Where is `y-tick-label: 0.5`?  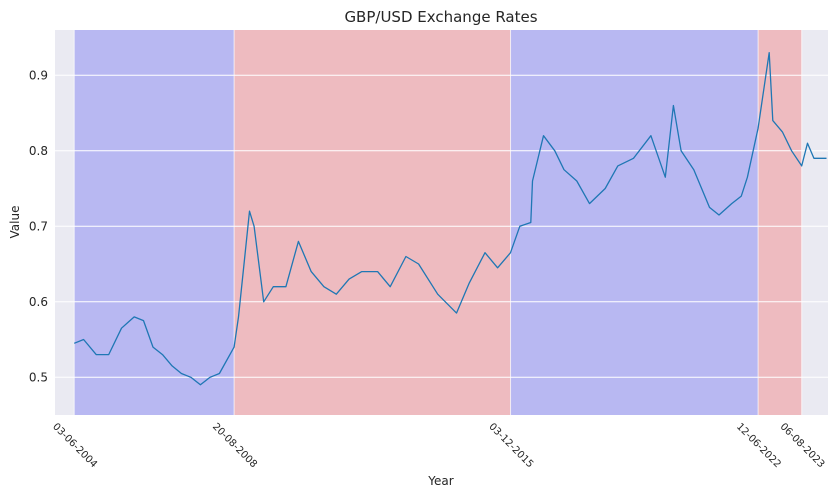
y-tick-label: 0.5 is located at coordinates (38, 377).